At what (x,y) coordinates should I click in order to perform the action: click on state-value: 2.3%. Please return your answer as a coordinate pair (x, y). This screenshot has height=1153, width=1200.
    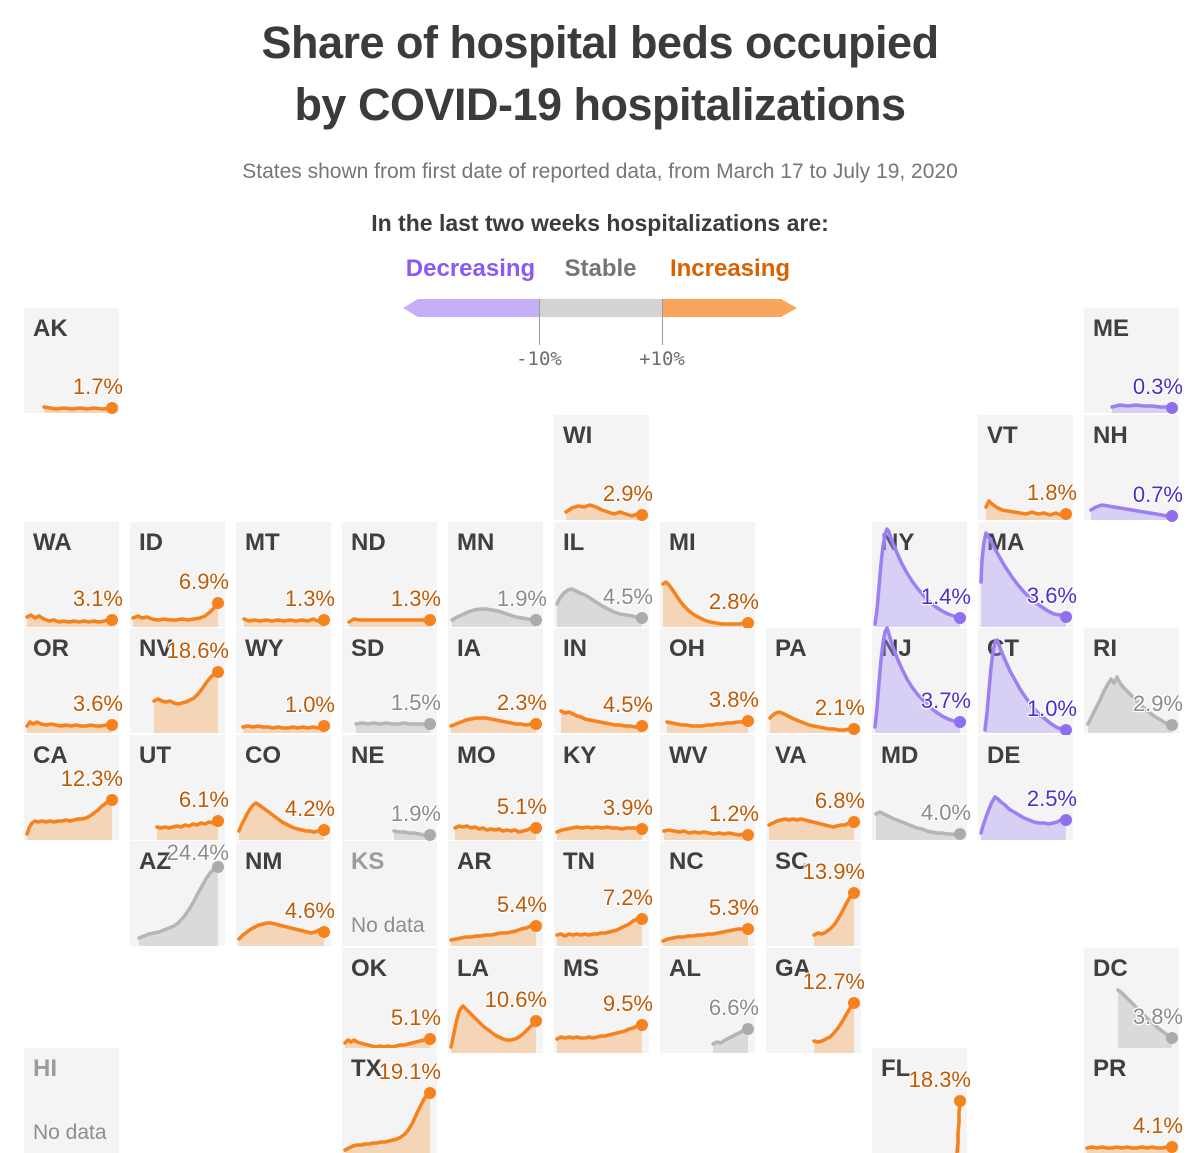
    Looking at the image, I should click on (521, 702).